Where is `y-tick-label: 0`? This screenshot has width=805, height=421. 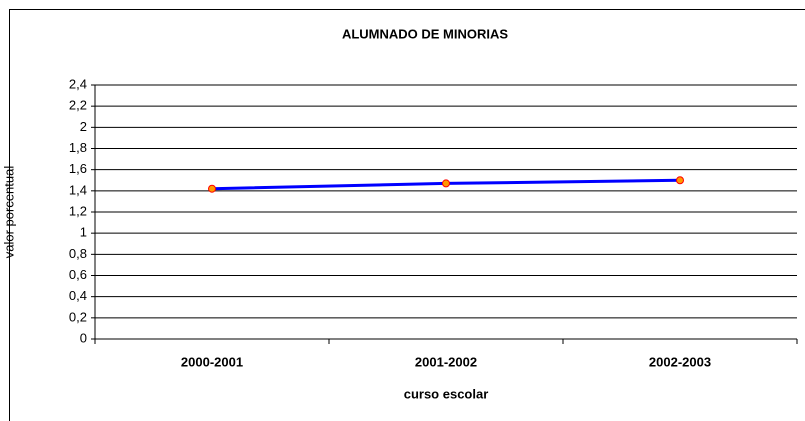 y-tick-label: 0 is located at coordinates (83, 337).